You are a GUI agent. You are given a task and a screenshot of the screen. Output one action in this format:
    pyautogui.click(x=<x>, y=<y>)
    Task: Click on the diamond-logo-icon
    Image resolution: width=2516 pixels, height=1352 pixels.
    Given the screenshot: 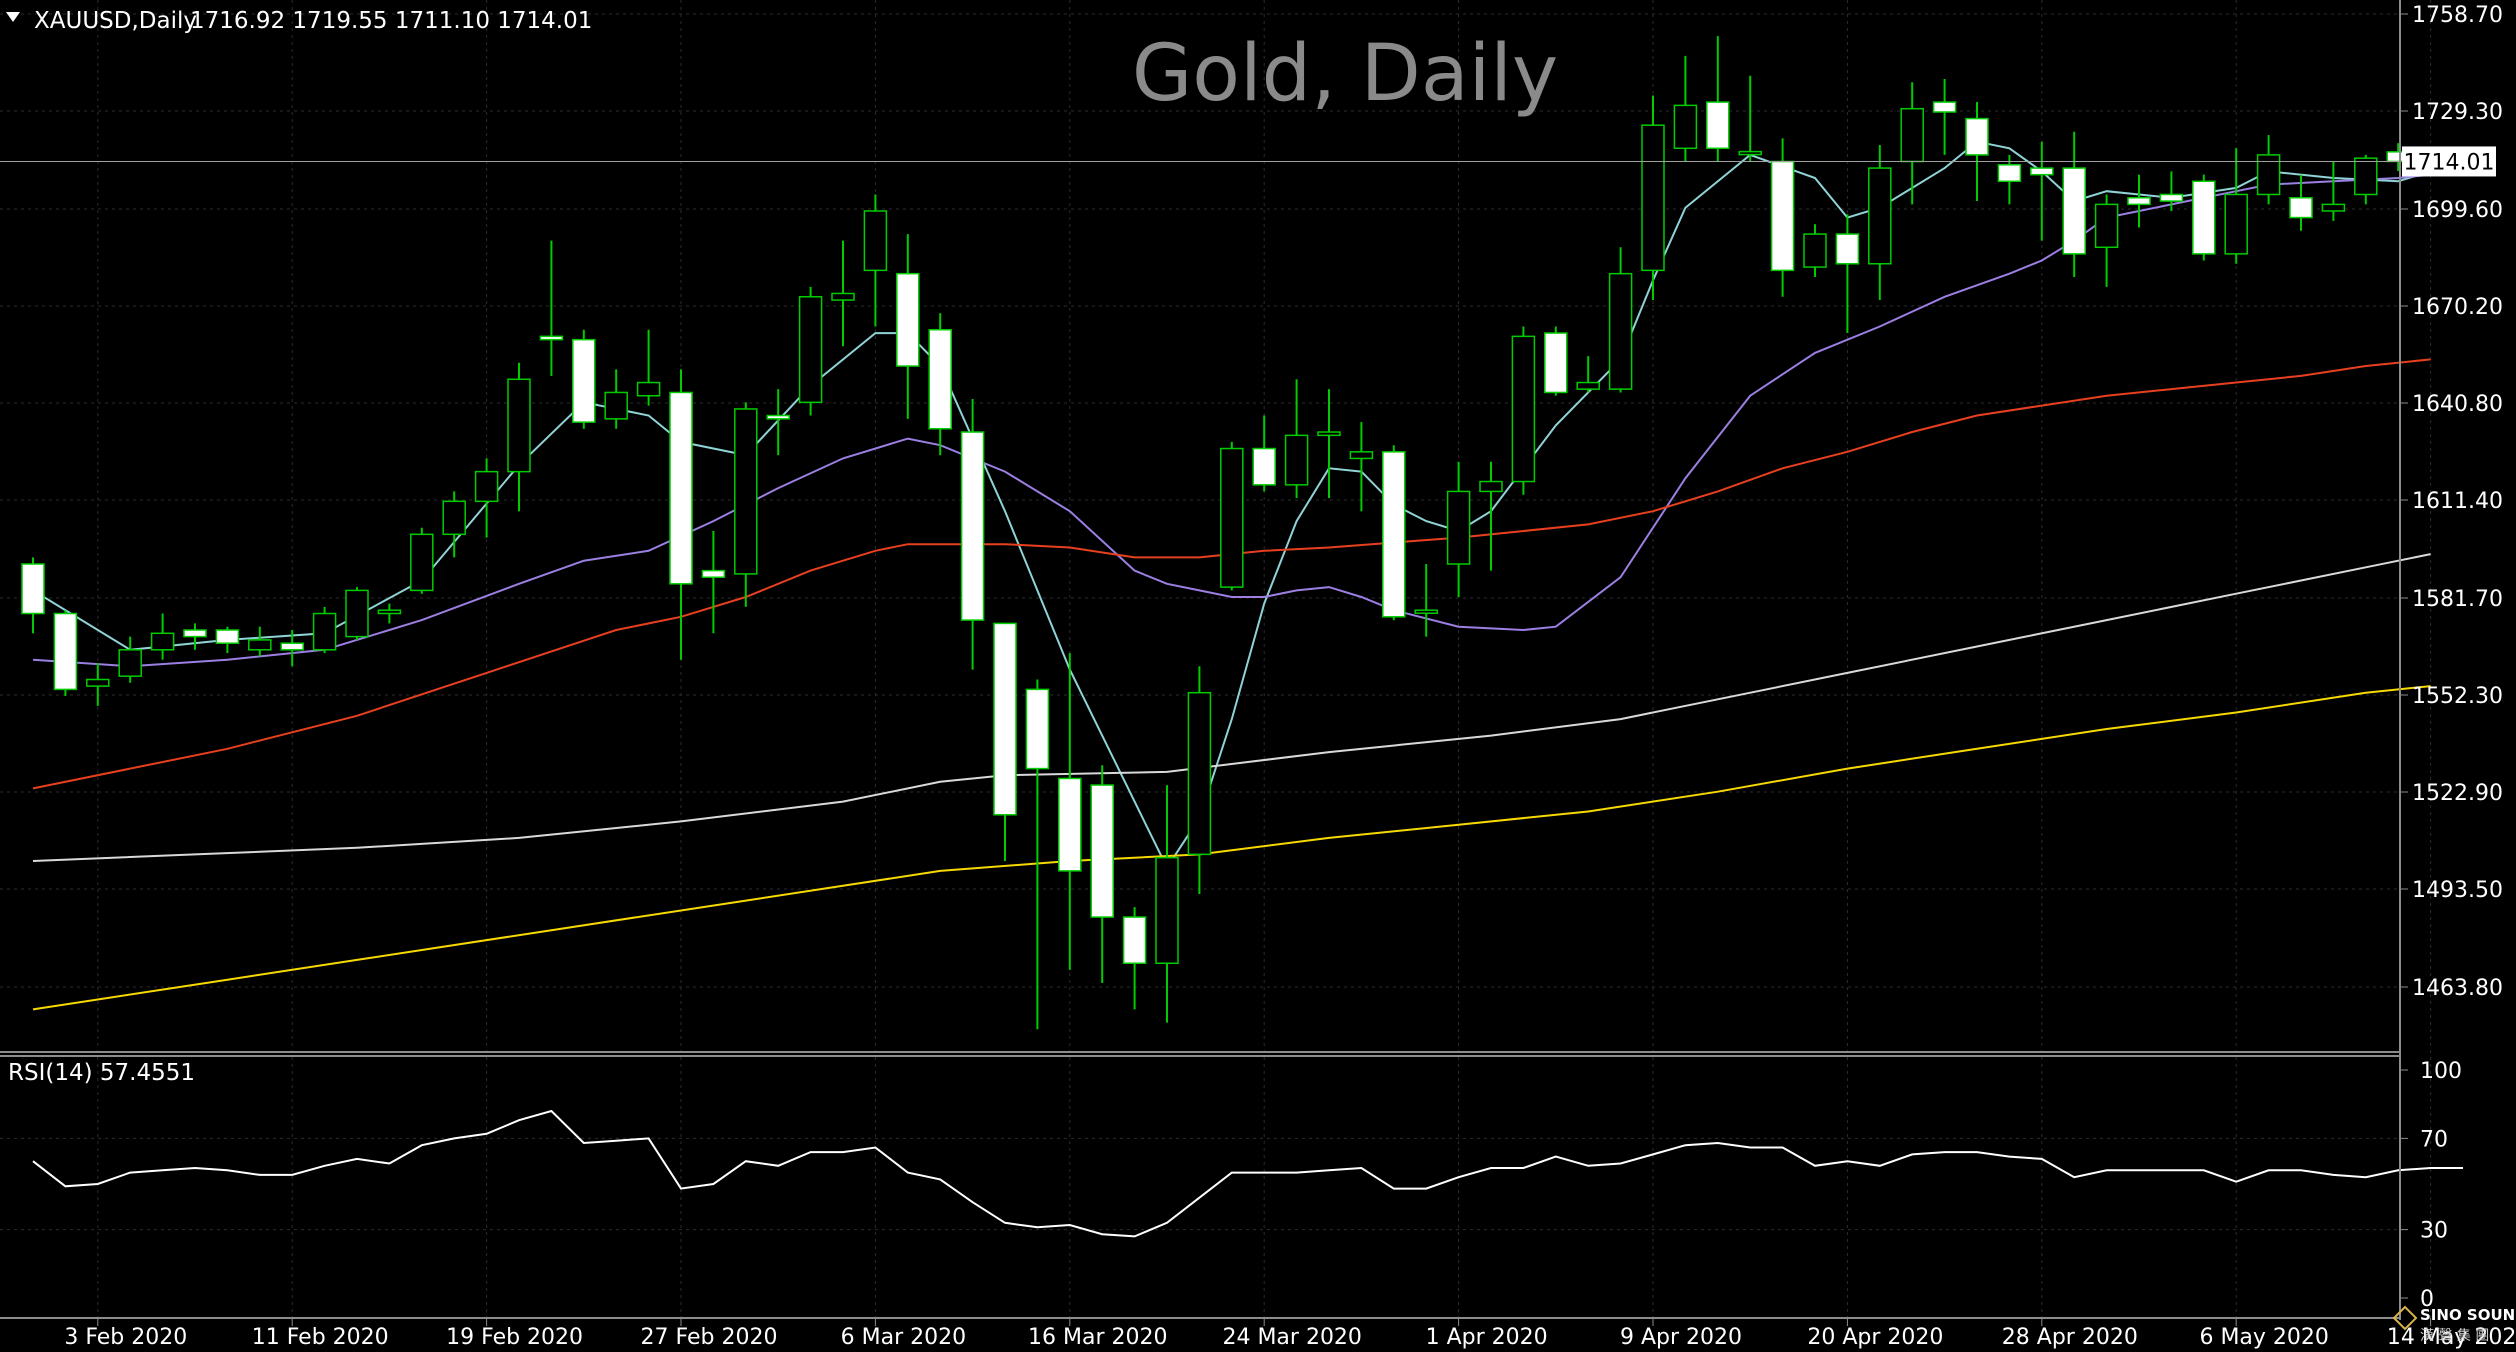 What is the action you would take?
    pyautogui.click(x=2405, y=1318)
    